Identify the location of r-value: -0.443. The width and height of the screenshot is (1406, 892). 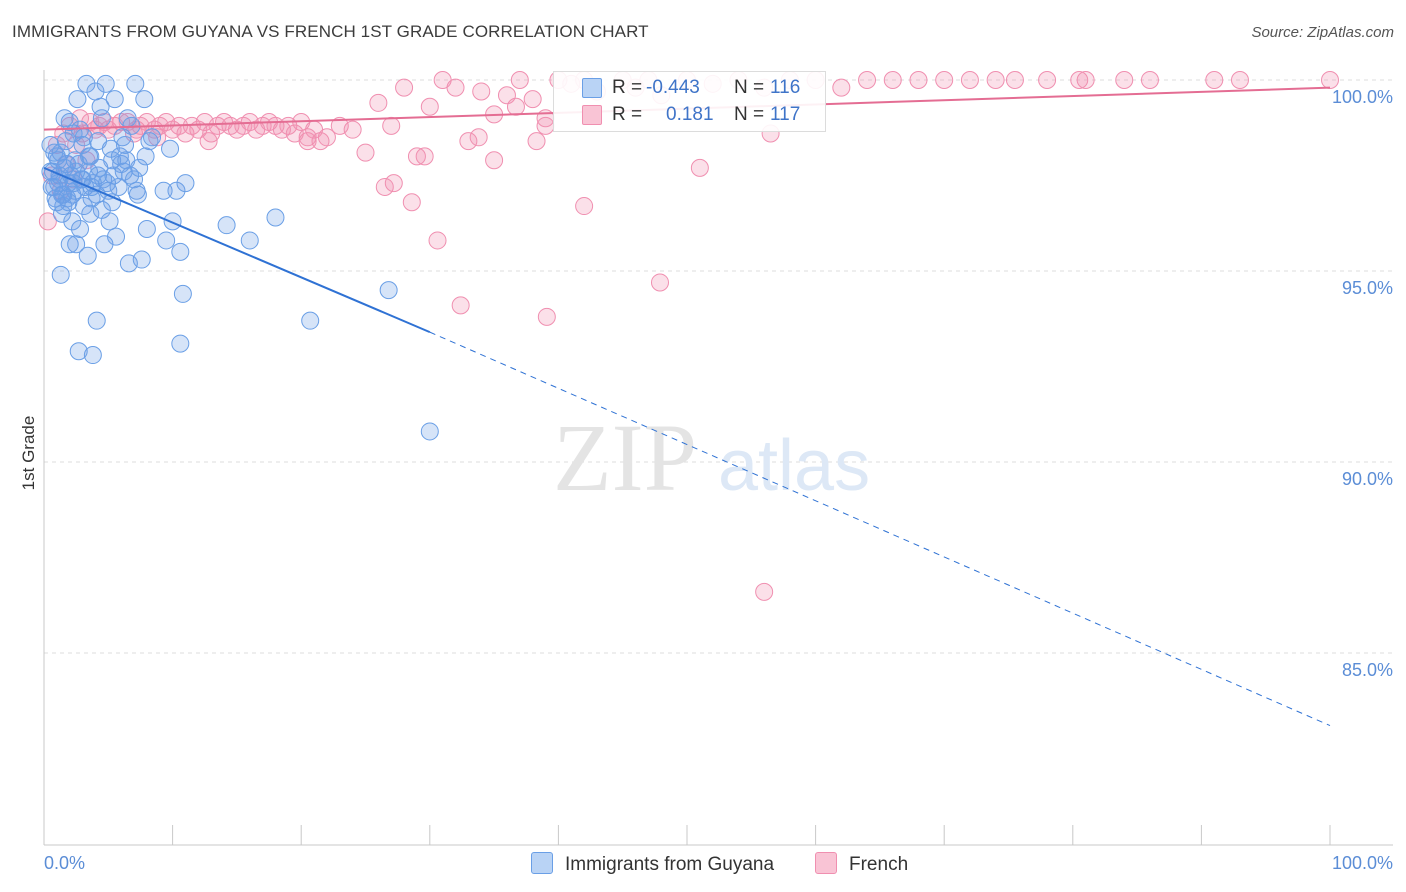
(673, 87).